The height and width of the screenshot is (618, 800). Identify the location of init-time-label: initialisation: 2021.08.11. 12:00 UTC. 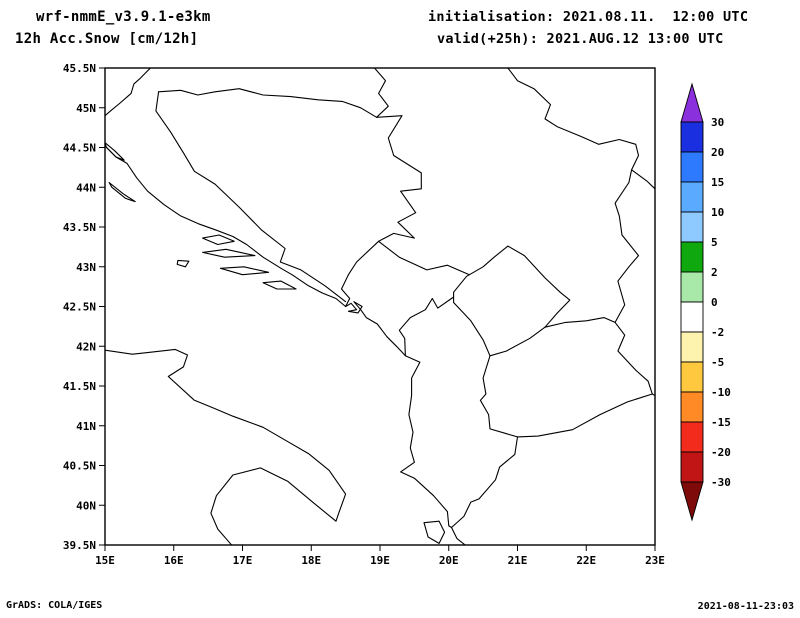
(588, 17).